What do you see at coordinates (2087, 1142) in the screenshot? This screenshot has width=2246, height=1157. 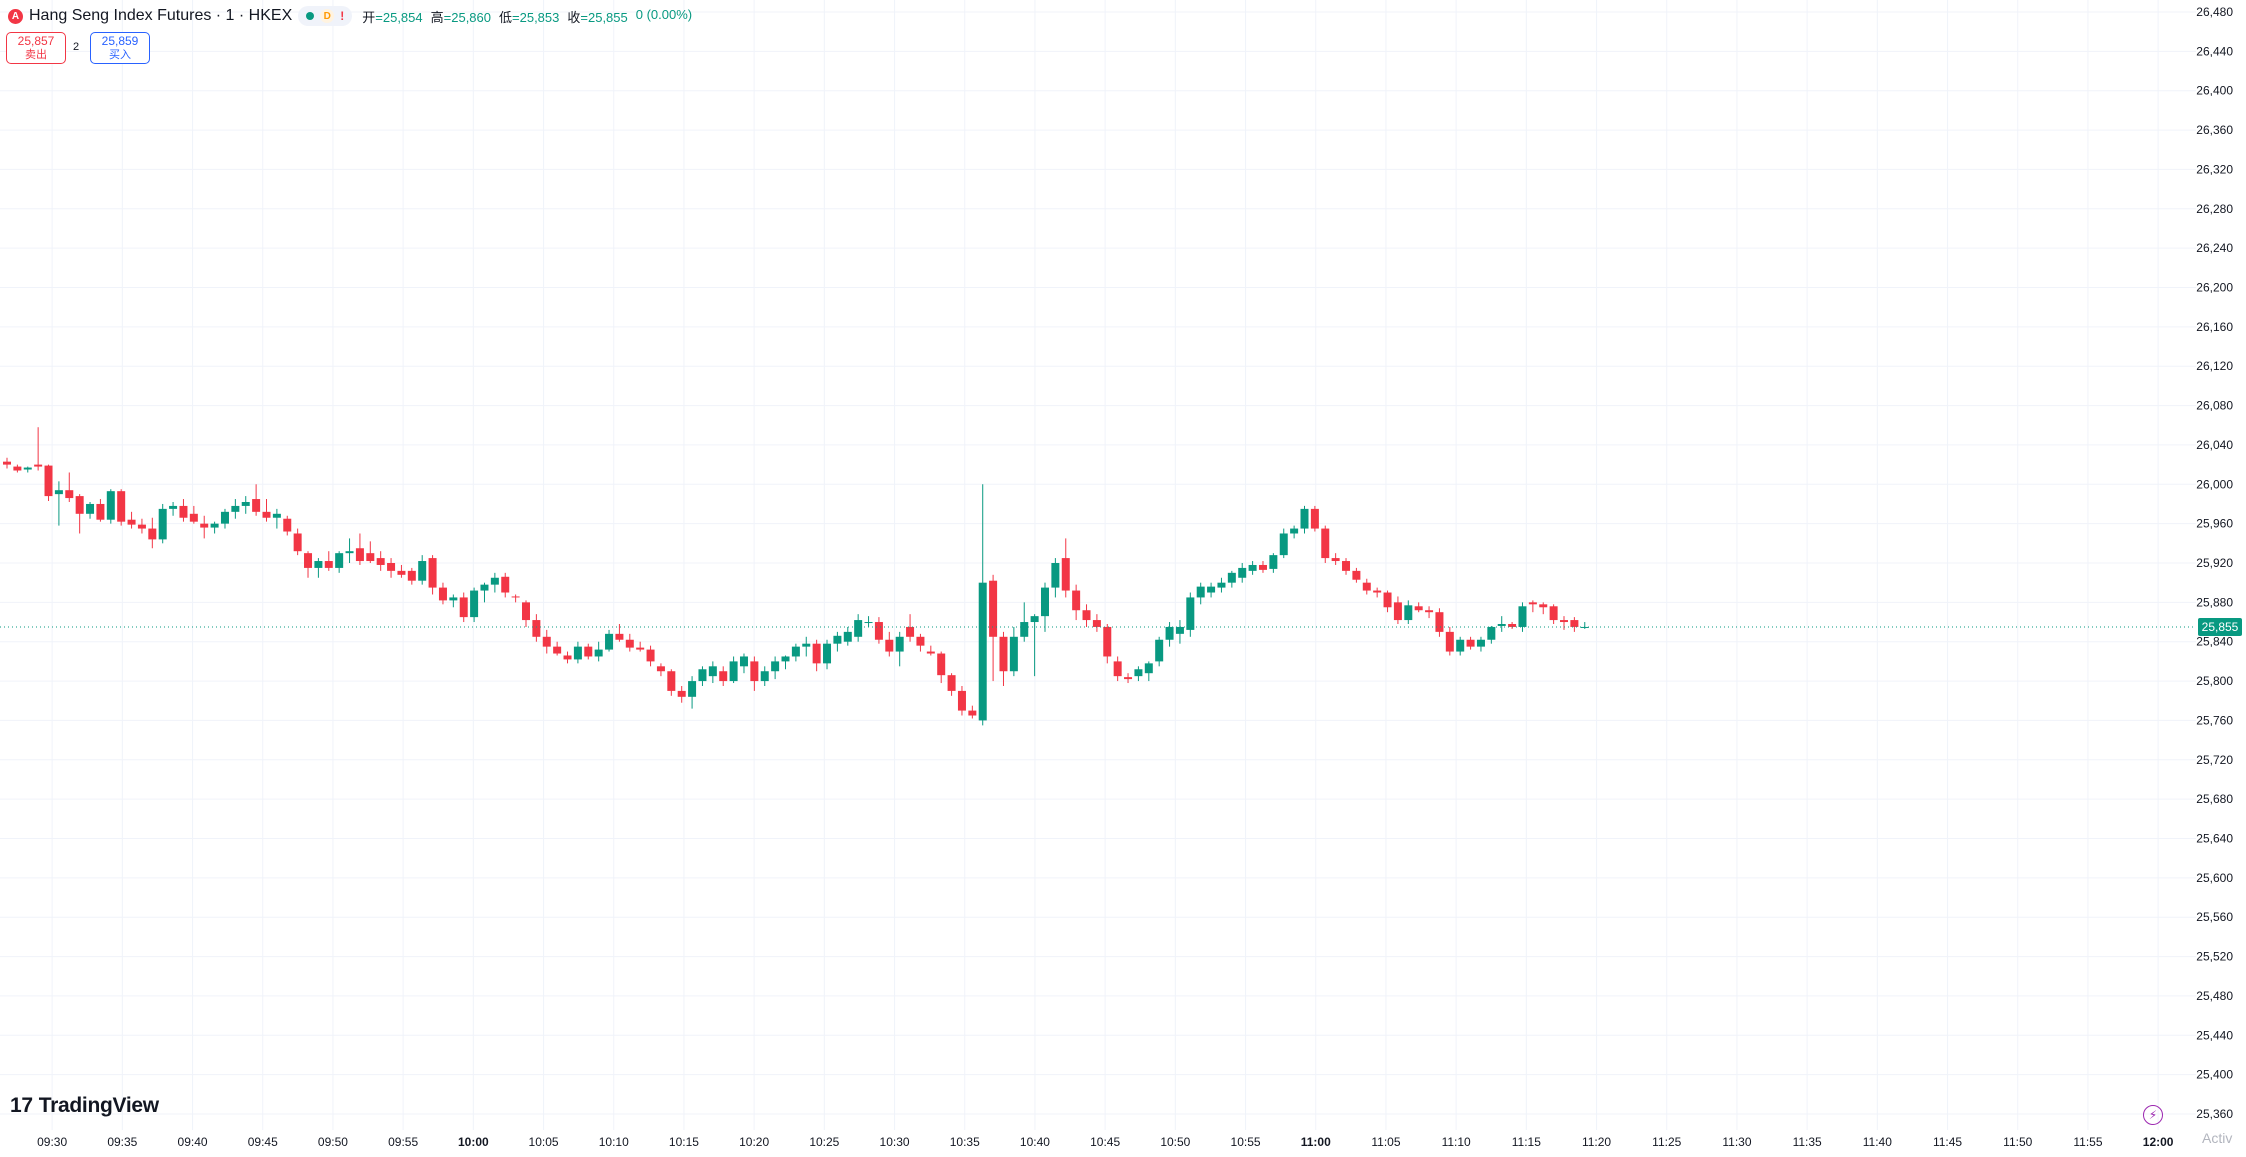 I see `time-tick-label: 11:55` at bounding box center [2087, 1142].